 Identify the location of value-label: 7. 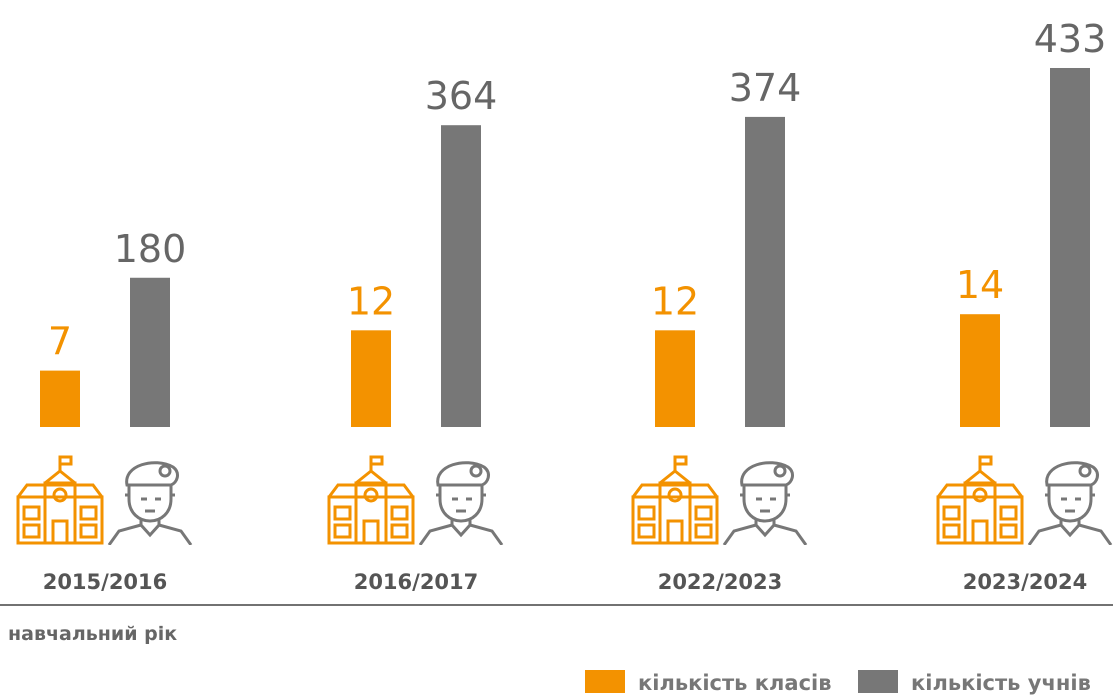
(60, 342).